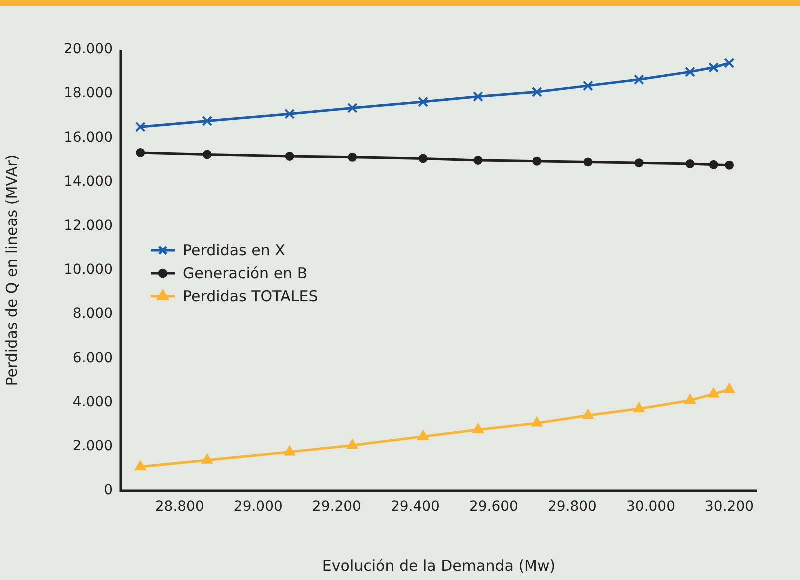  What do you see at coordinates (88, 182) in the screenshot?
I see `y-tick-label: 14.000` at bounding box center [88, 182].